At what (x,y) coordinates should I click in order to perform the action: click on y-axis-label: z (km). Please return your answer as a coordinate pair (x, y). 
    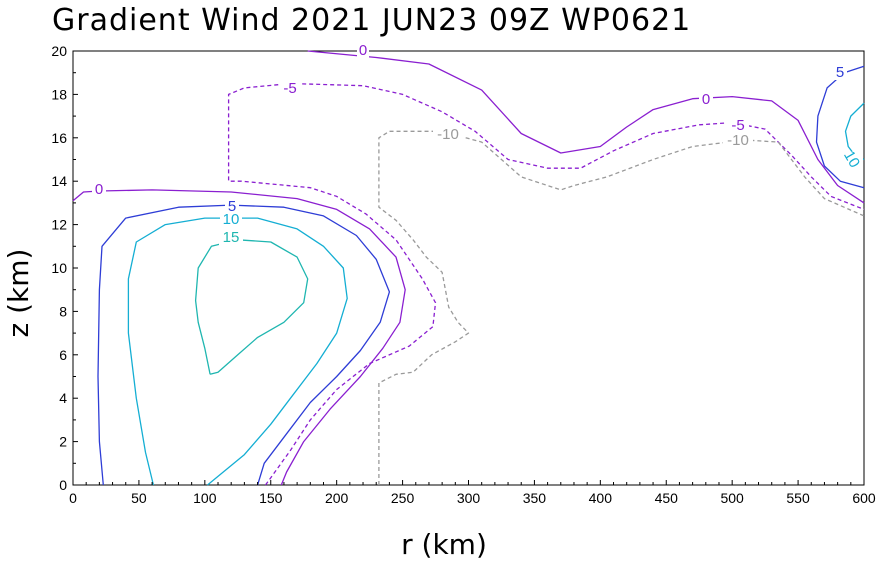
    Looking at the image, I should click on (18, 293).